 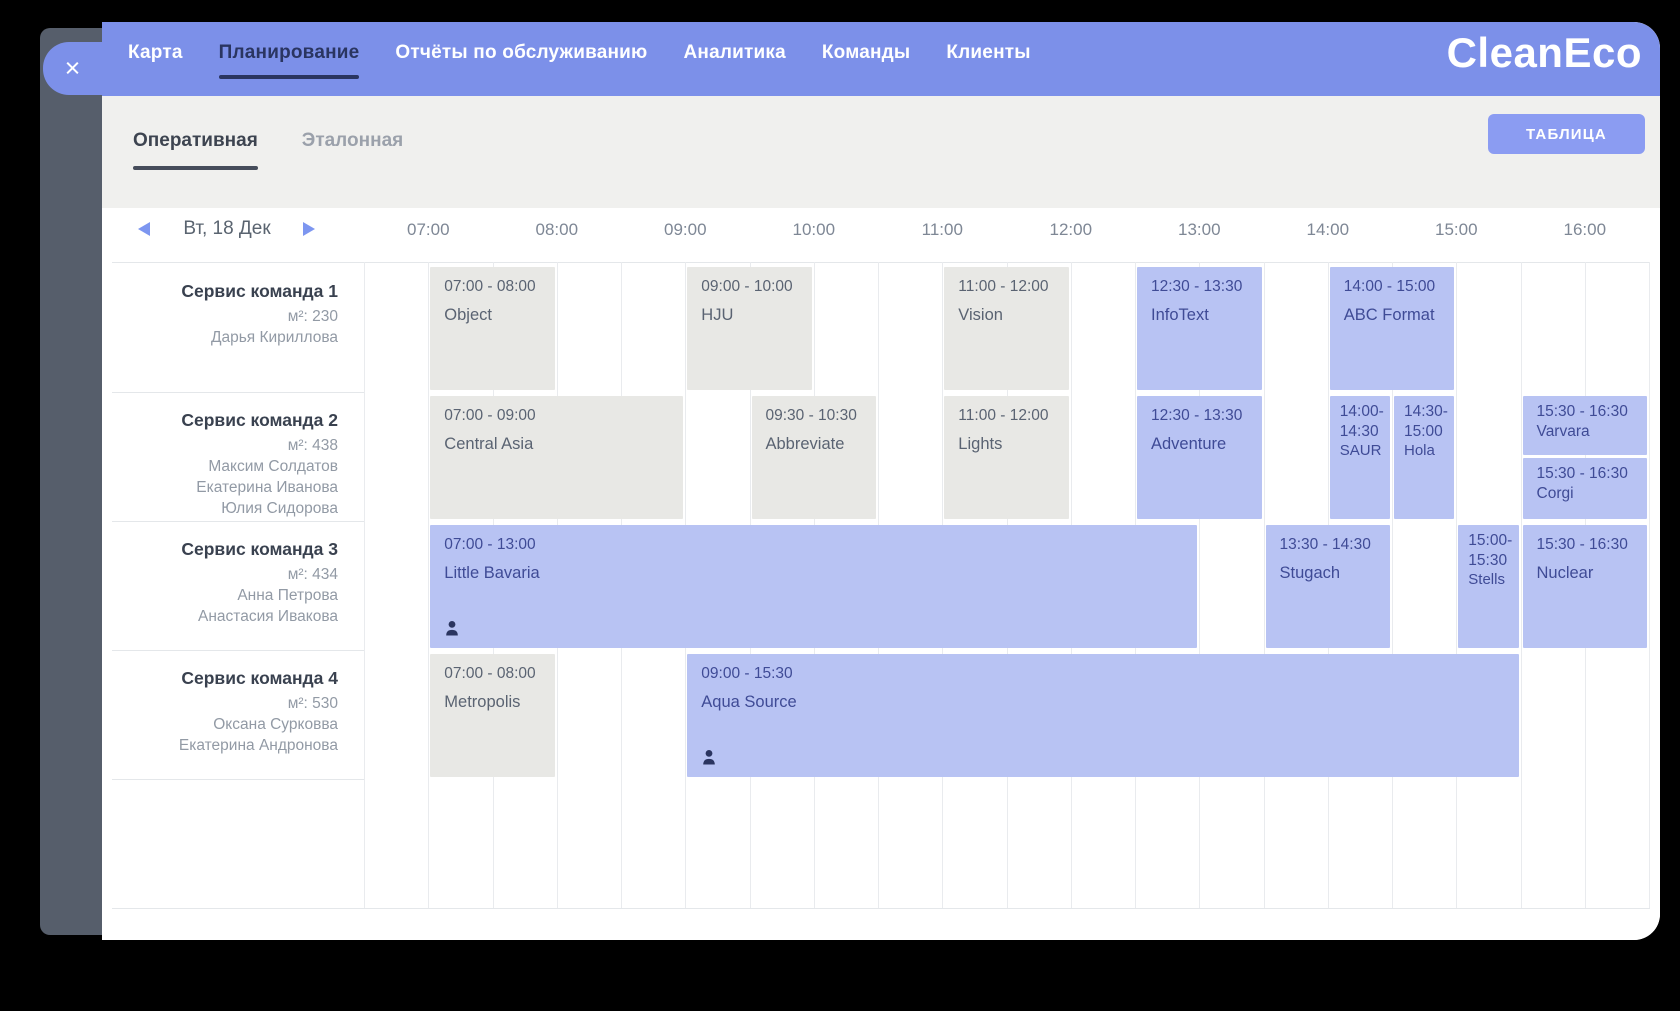 I want to click on schedule-block-abbreviate: 09:30 - 10:30 Abbreviate, so click(x=813, y=457).